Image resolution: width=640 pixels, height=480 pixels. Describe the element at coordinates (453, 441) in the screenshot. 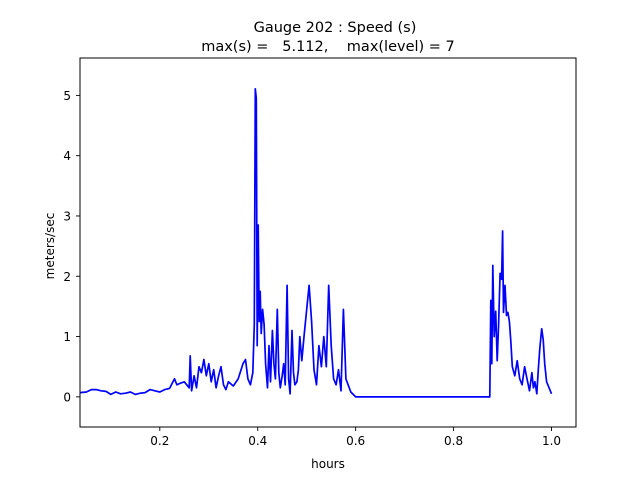

I see `x-tick-label: 0.8` at that location.